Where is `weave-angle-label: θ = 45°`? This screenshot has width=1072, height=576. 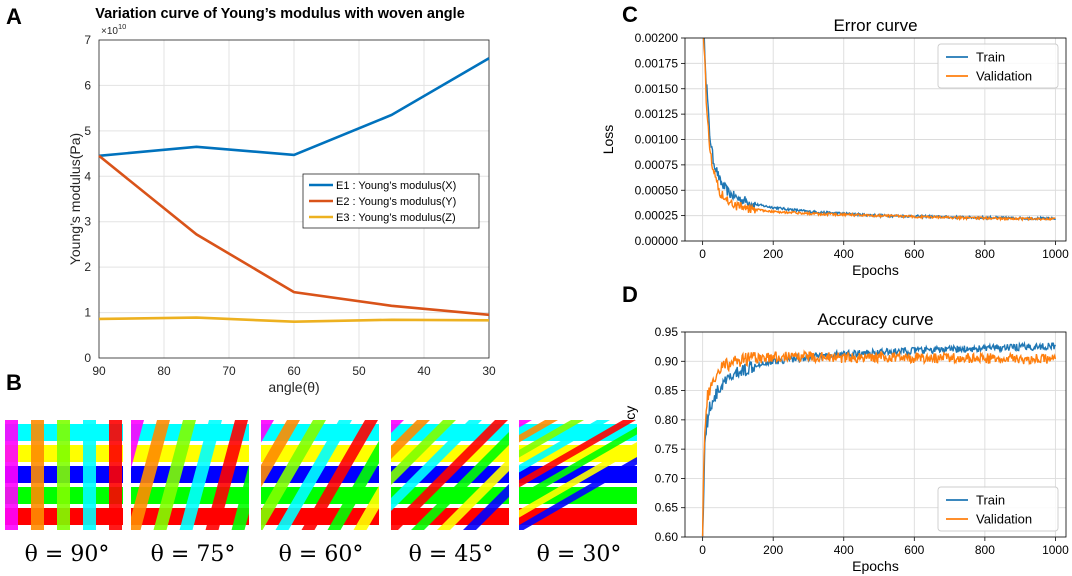 weave-angle-label: θ = 45° is located at coordinates (451, 554).